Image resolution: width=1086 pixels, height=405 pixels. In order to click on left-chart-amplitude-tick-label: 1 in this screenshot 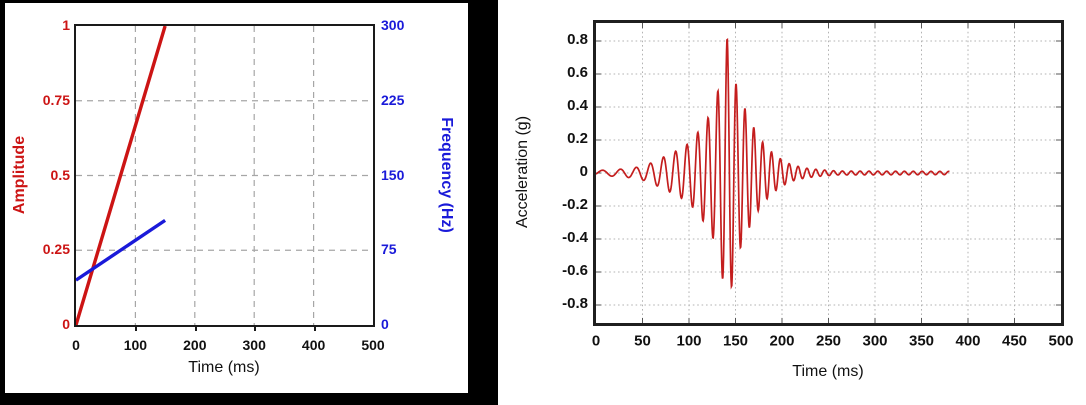, I will do `click(66, 25)`.